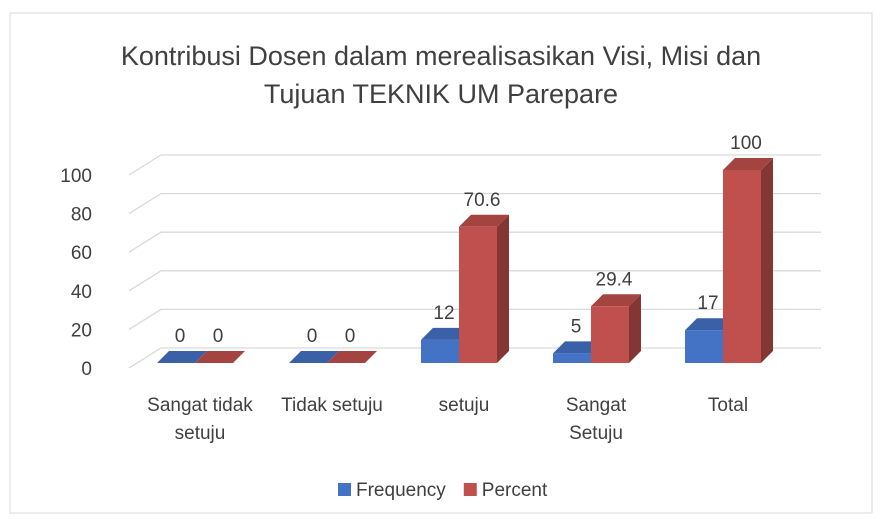  I want to click on x-tick-label: Total, so click(728, 405).